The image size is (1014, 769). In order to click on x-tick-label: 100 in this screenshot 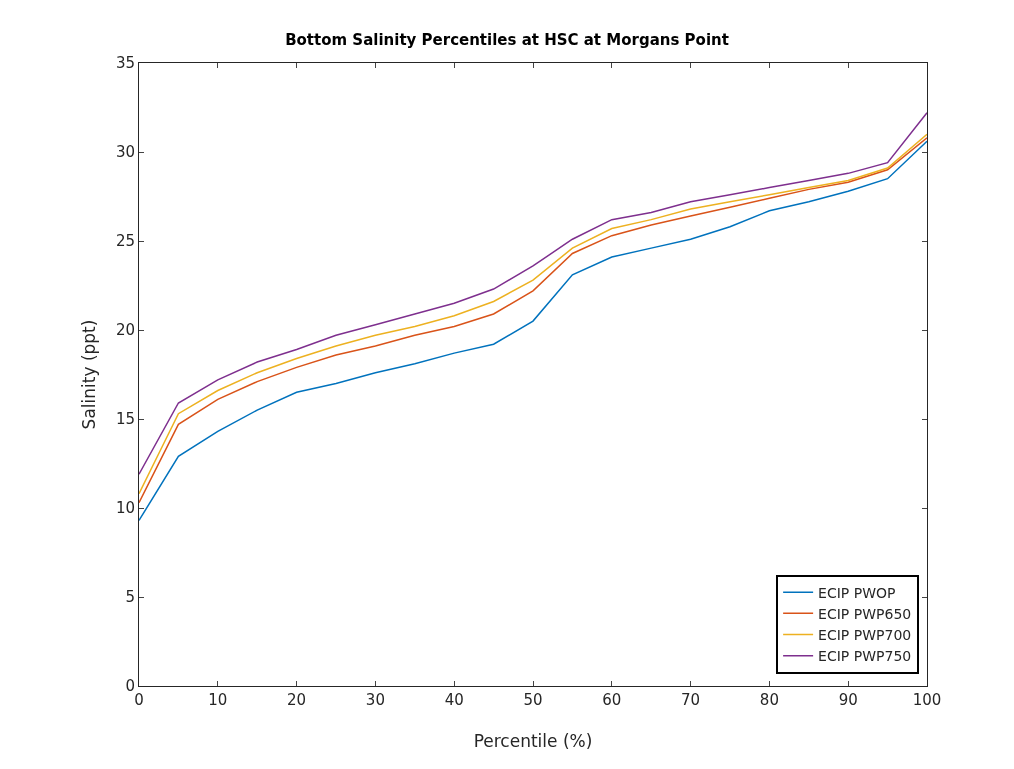, I will do `click(927, 700)`.